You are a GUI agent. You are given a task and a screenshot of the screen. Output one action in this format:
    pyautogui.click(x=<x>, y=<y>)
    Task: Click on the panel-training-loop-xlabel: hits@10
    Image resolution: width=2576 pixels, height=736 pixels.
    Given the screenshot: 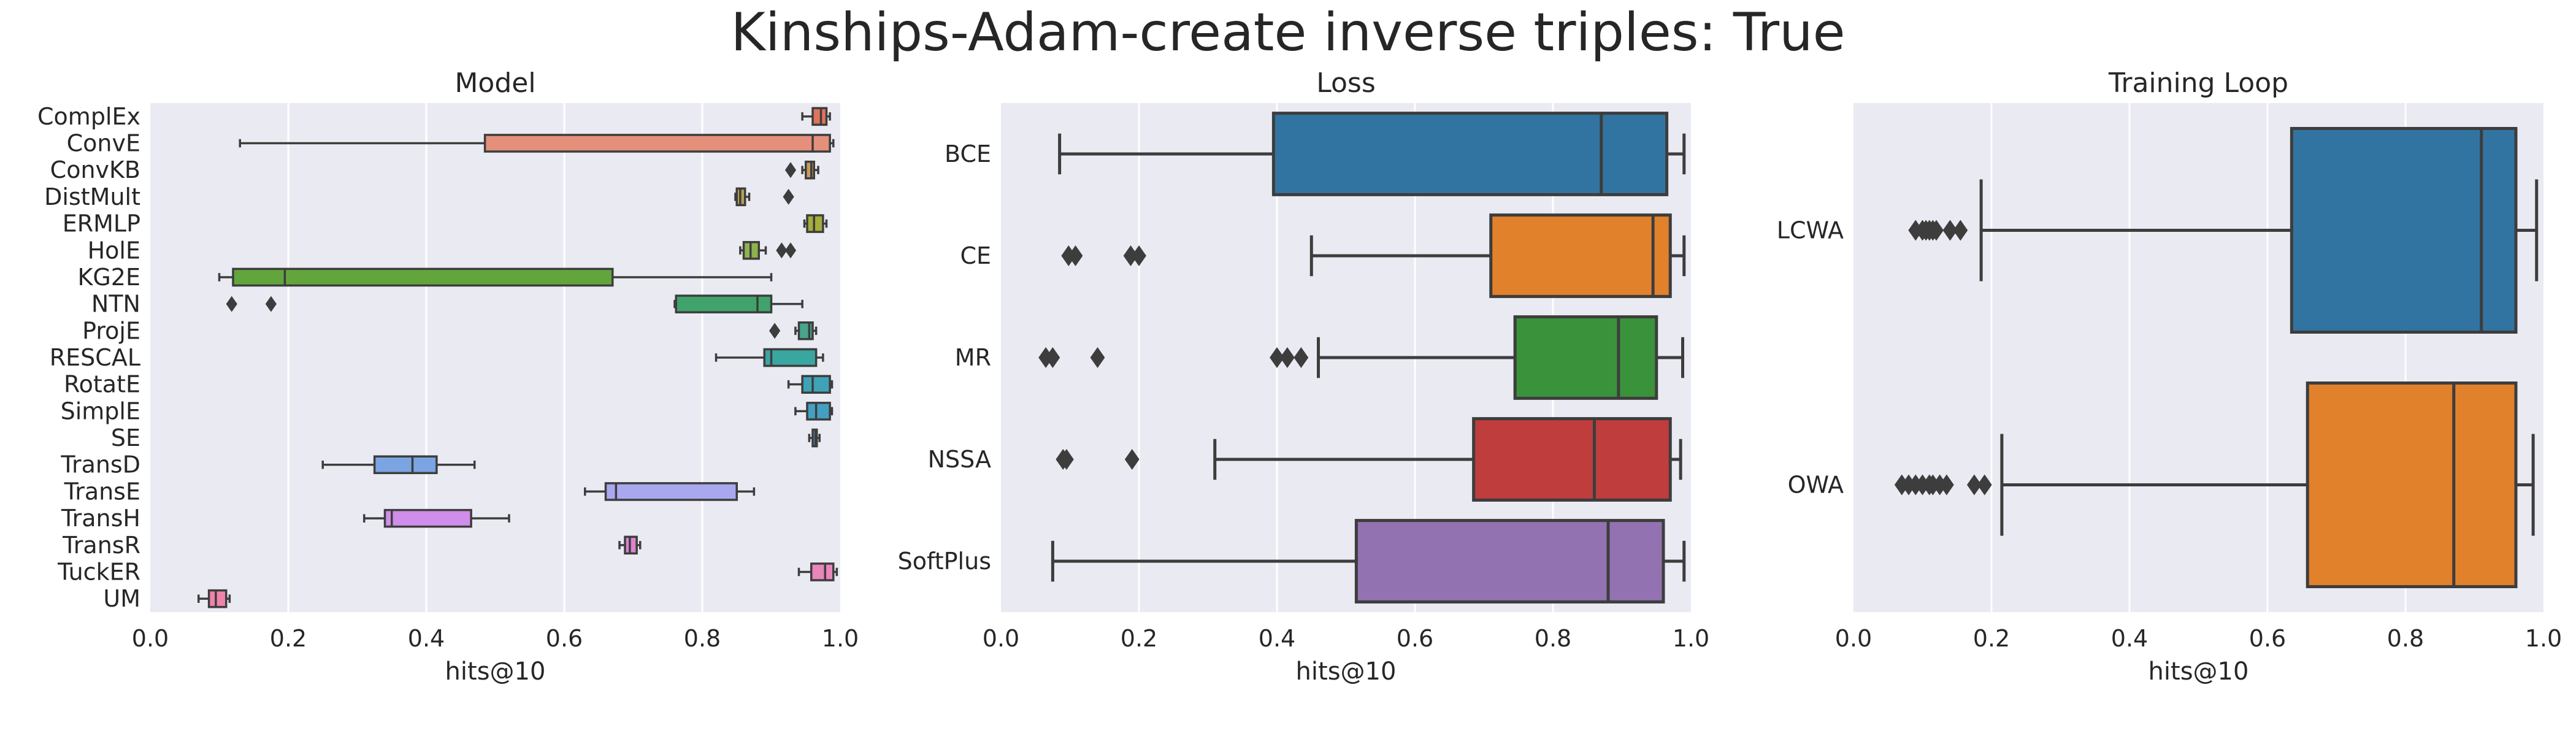 What is the action you would take?
    pyautogui.click(x=2199, y=671)
    